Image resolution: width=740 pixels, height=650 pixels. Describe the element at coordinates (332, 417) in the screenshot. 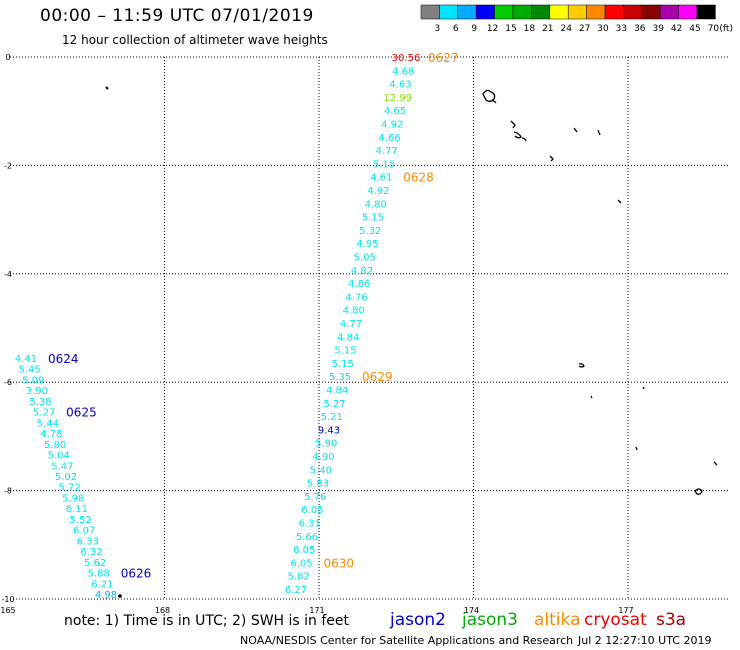

I see `swh-value: 5.21` at that location.